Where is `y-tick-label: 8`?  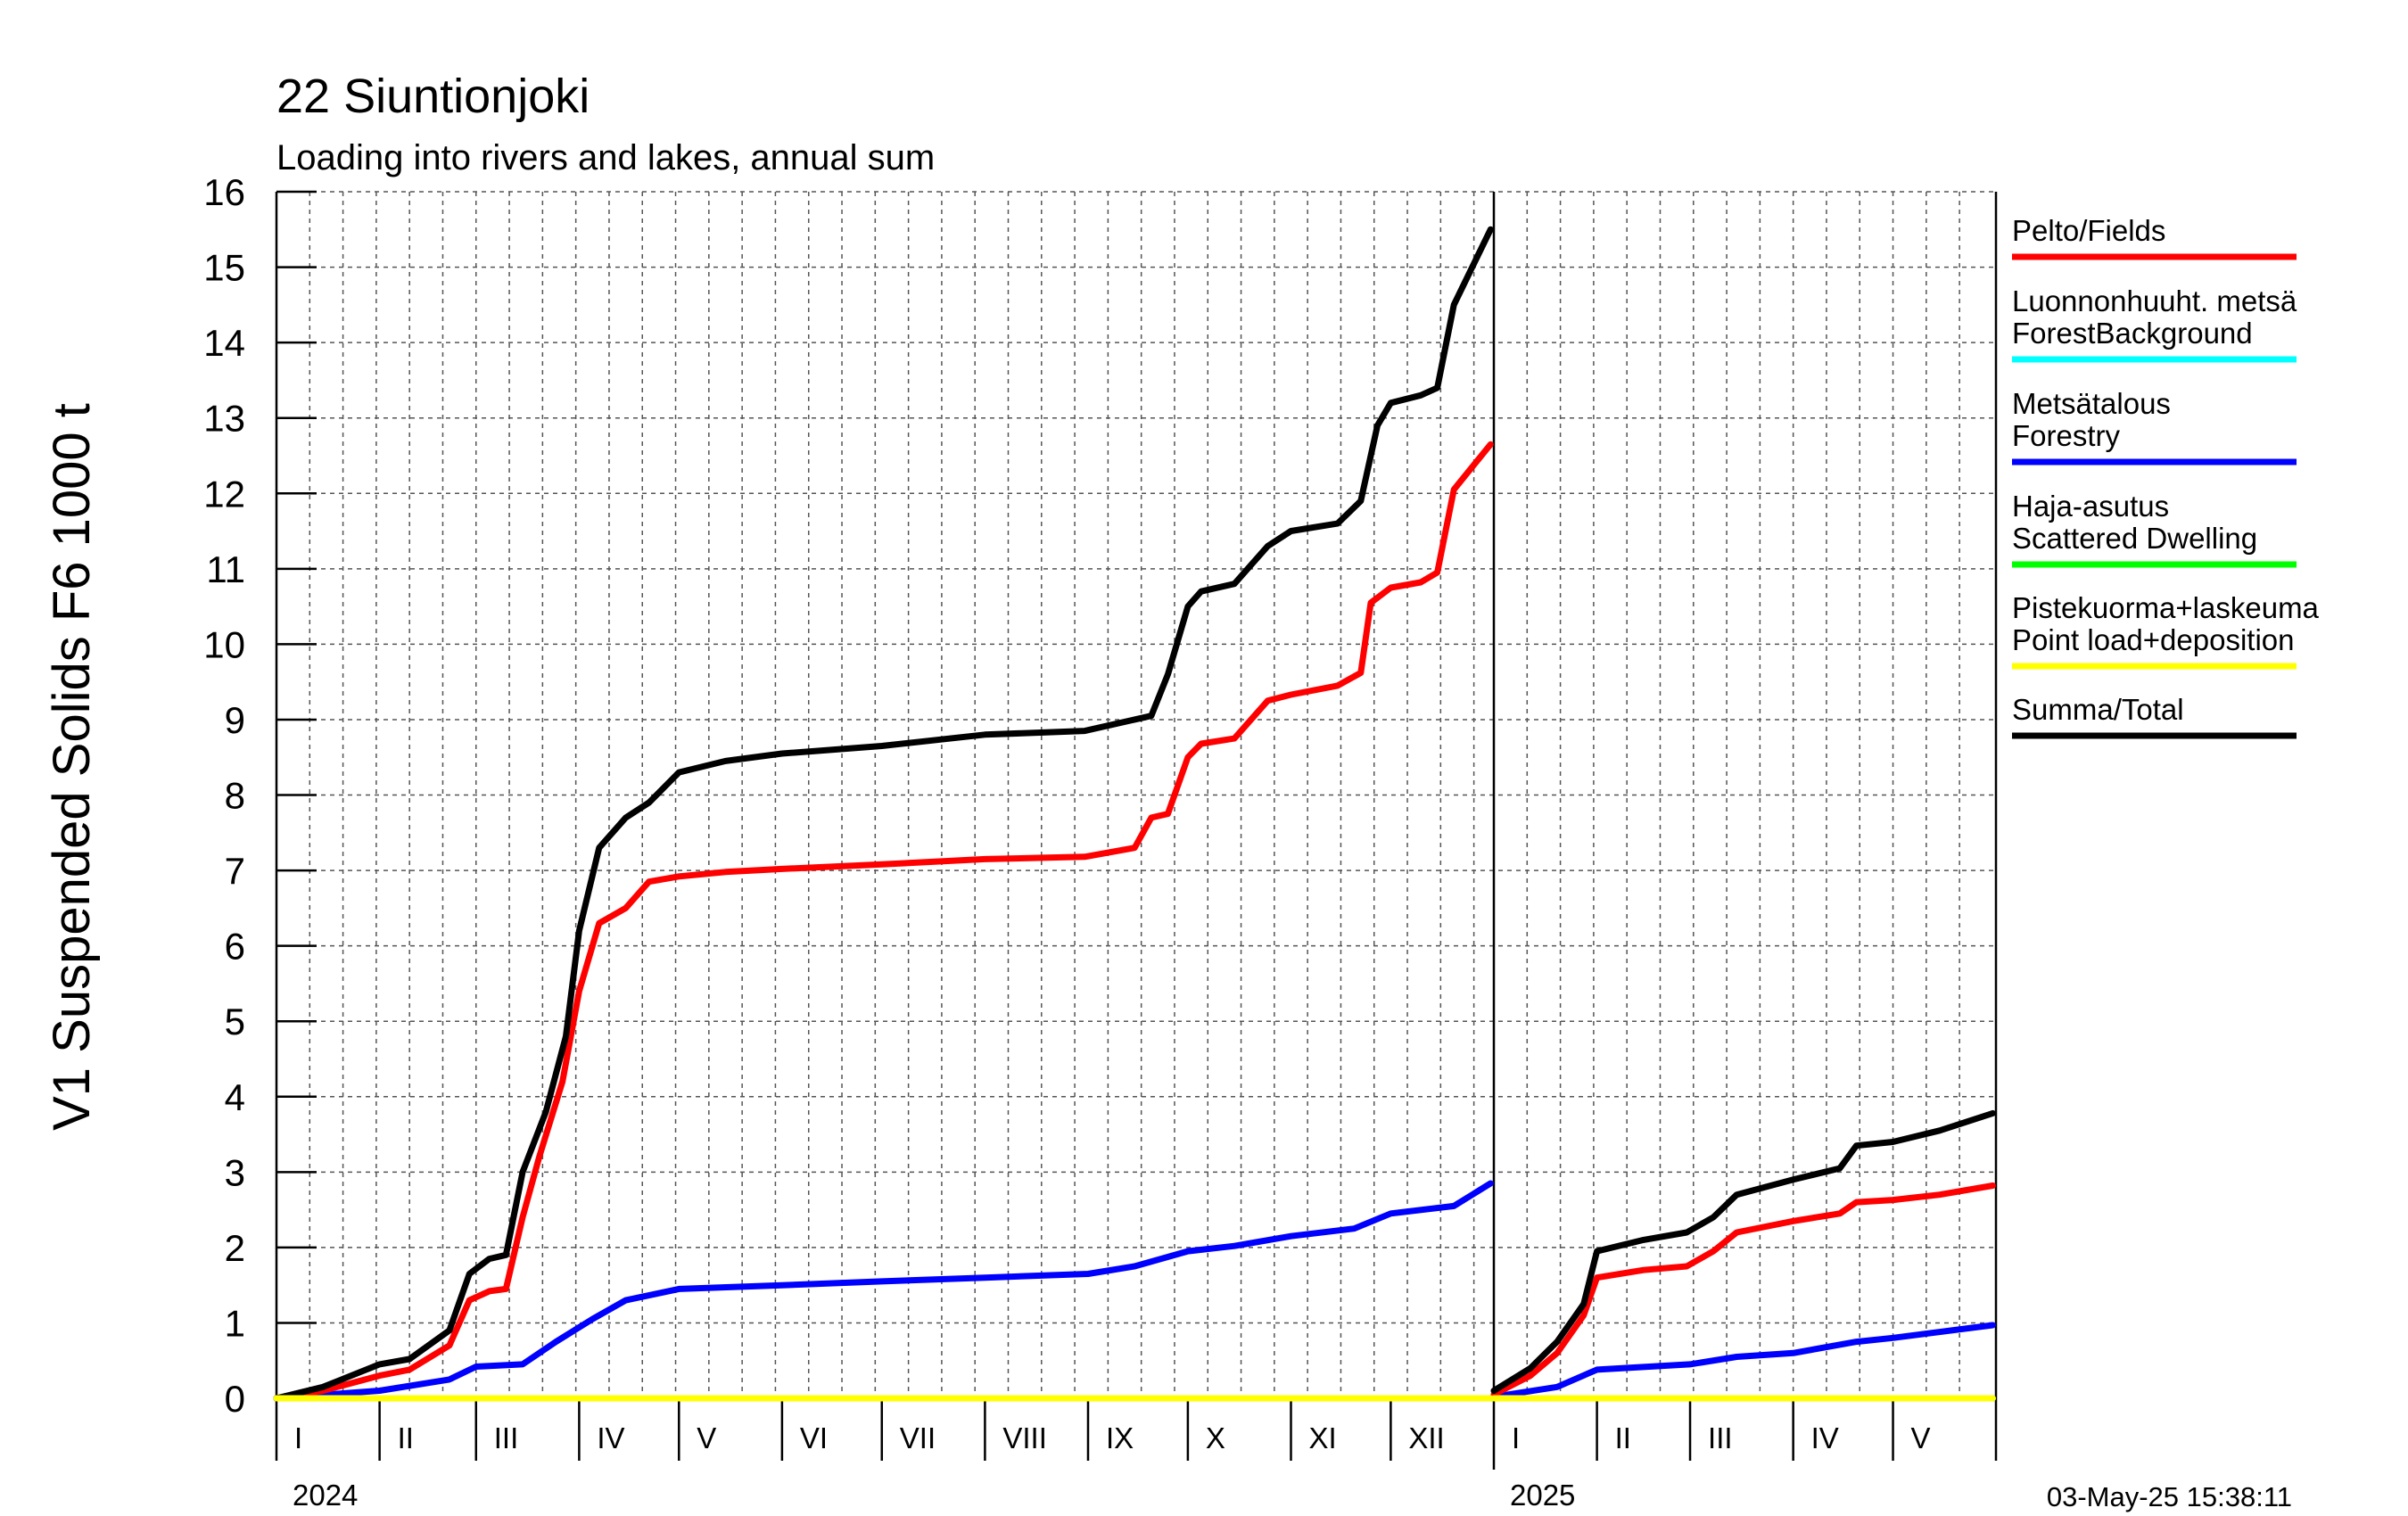
y-tick-label: 8 is located at coordinates (235, 796).